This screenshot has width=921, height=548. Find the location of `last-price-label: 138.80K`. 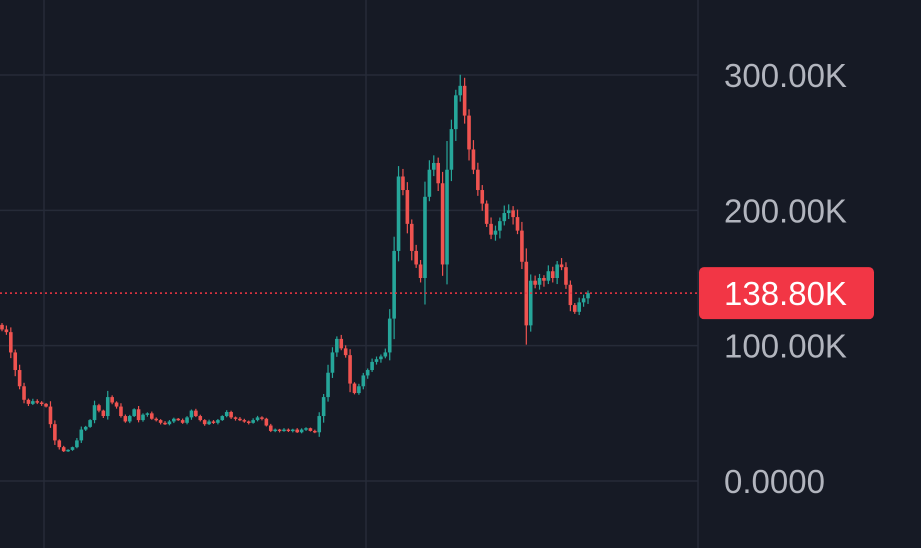

last-price-label: 138.80K is located at coordinates (785, 293).